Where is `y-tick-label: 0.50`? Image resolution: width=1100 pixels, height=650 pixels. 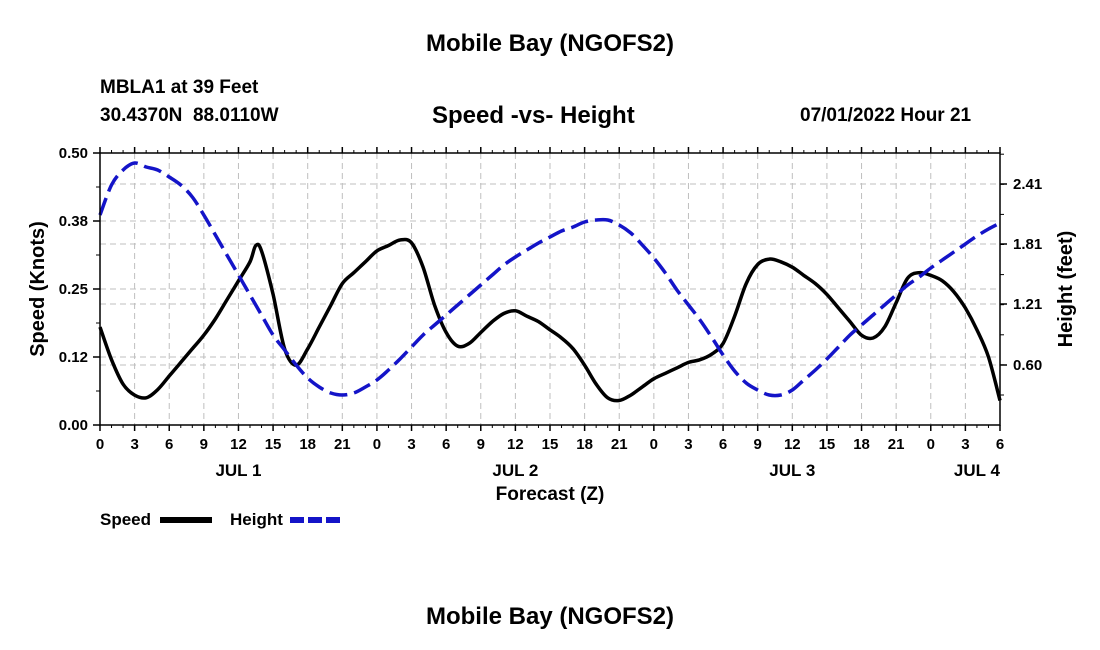
y-tick-label: 0.50 is located at coordinates (73, 153).